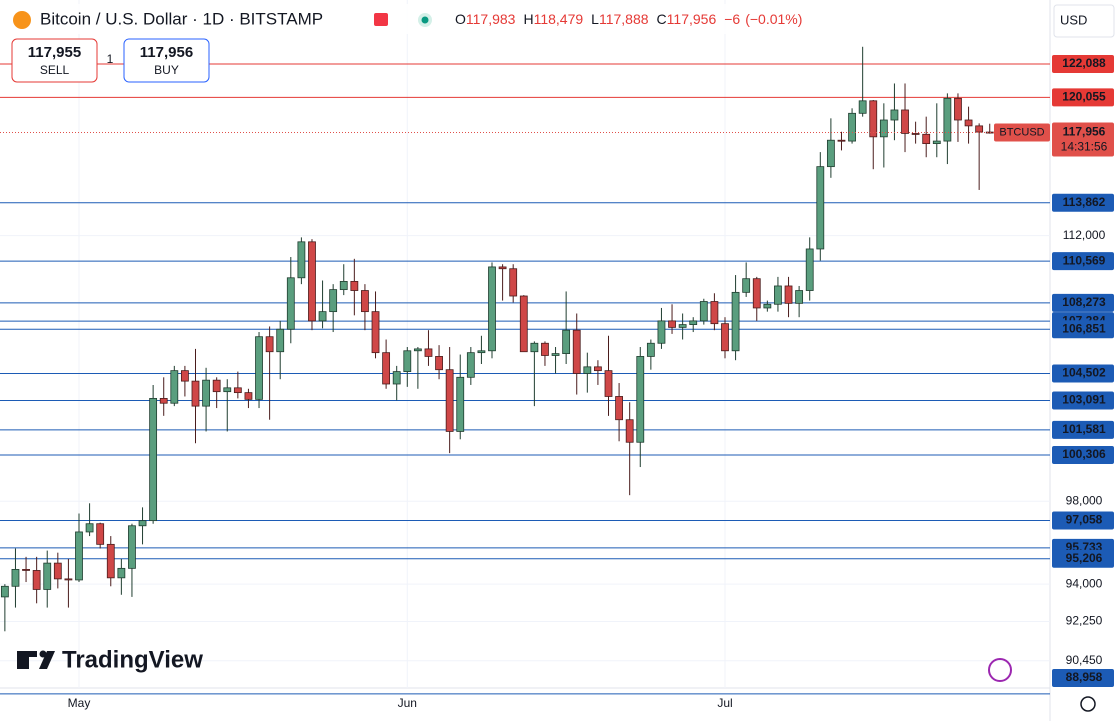  I want to click on countdown: 14:31:56, so click(1084, 147).